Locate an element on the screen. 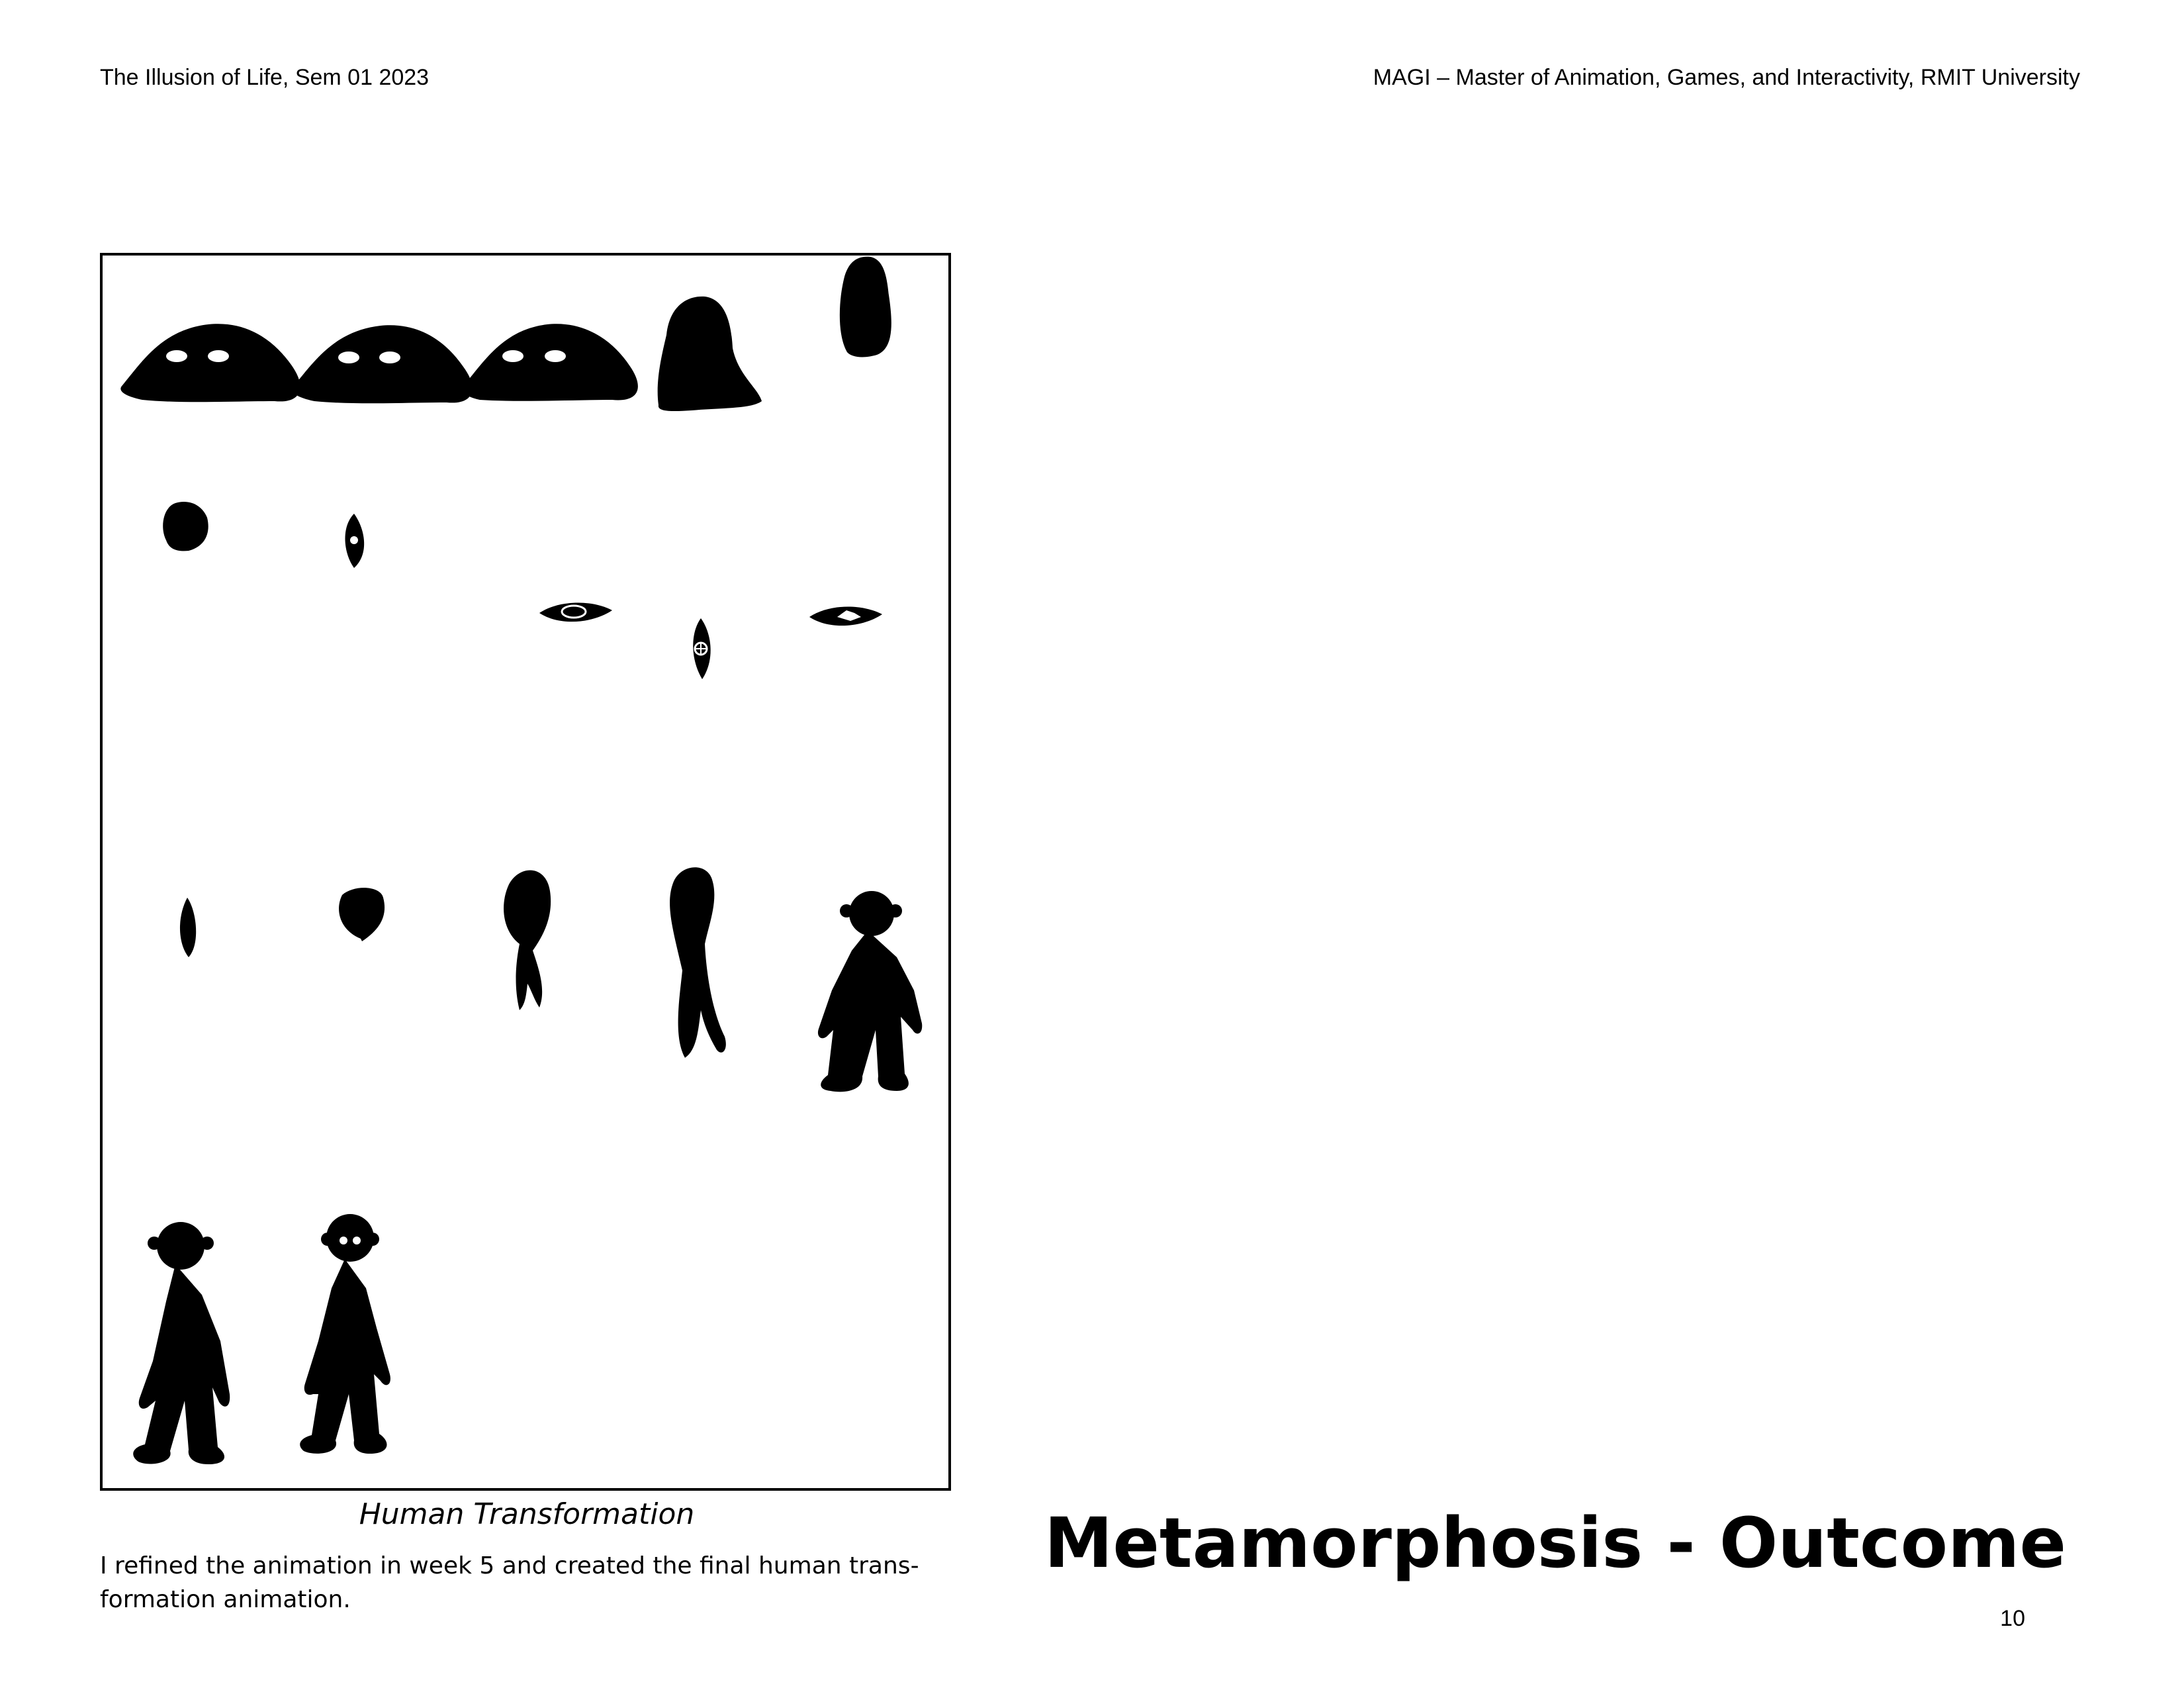 Image resolution: width=2184 pixels, height=1688 pixels. figure-caption: Human Transformation is located at coordinates (527, 1514).